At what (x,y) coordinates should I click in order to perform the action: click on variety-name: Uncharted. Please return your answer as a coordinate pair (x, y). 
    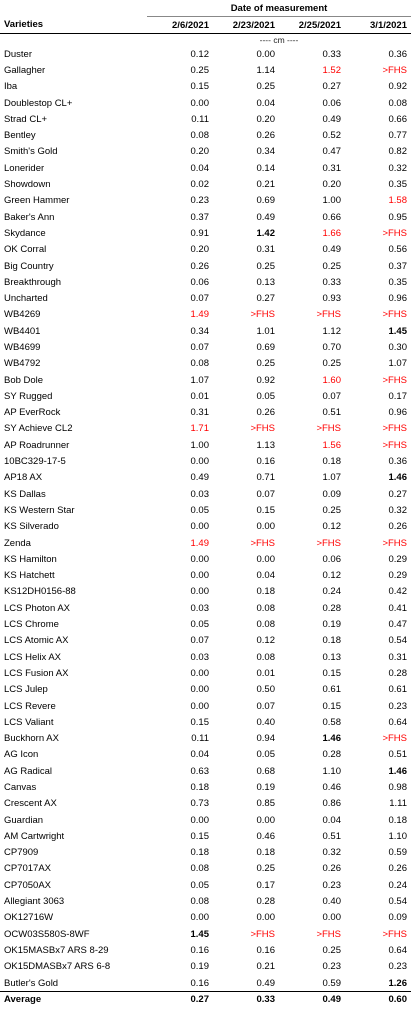
    Looking at the image, I should click on (26, 299).